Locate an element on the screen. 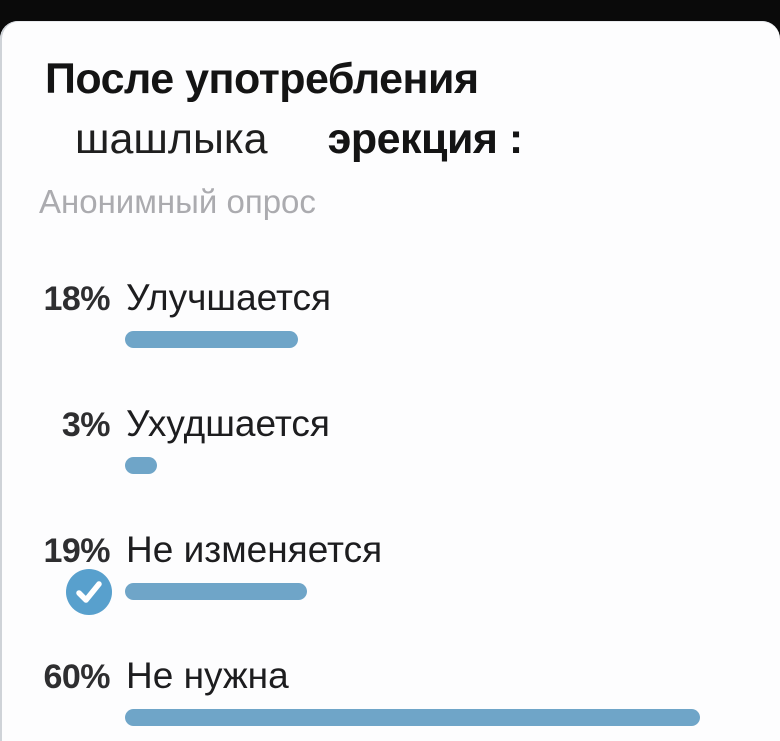 This screenshot has width=780, height=741. poll-option-text: 60% Не нужна is located at coordinates (390, 676).